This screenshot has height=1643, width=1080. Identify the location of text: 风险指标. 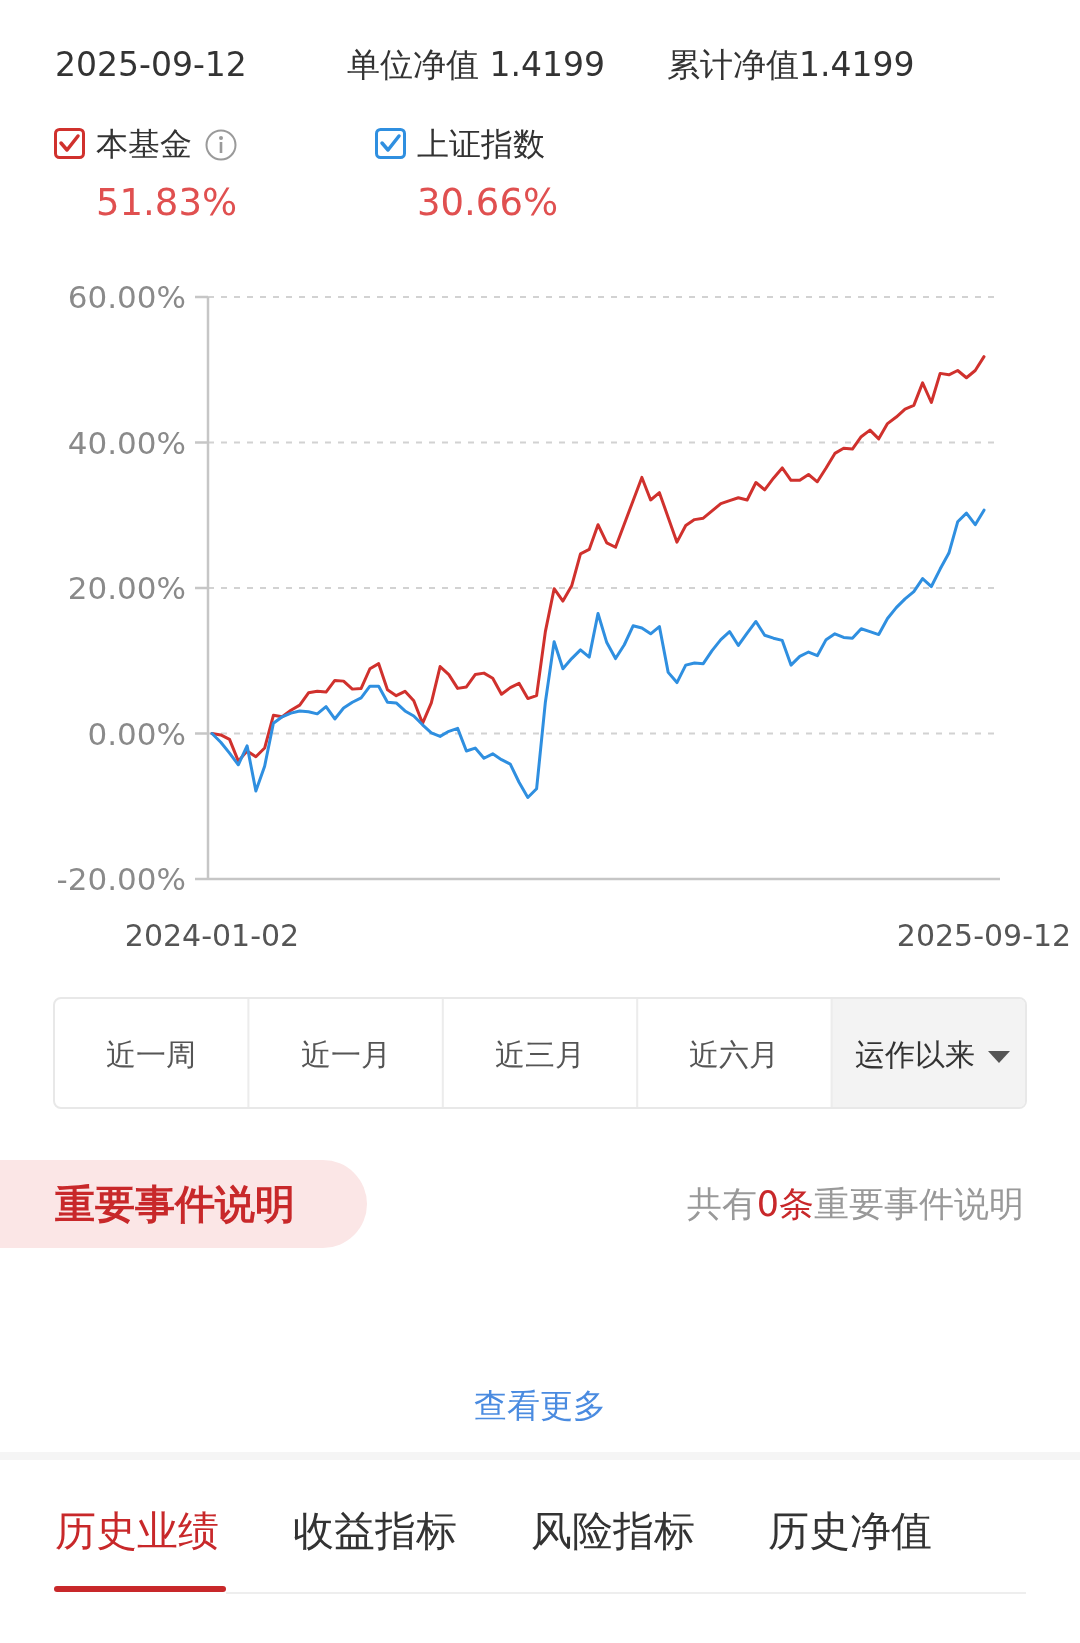
(613, 1531).